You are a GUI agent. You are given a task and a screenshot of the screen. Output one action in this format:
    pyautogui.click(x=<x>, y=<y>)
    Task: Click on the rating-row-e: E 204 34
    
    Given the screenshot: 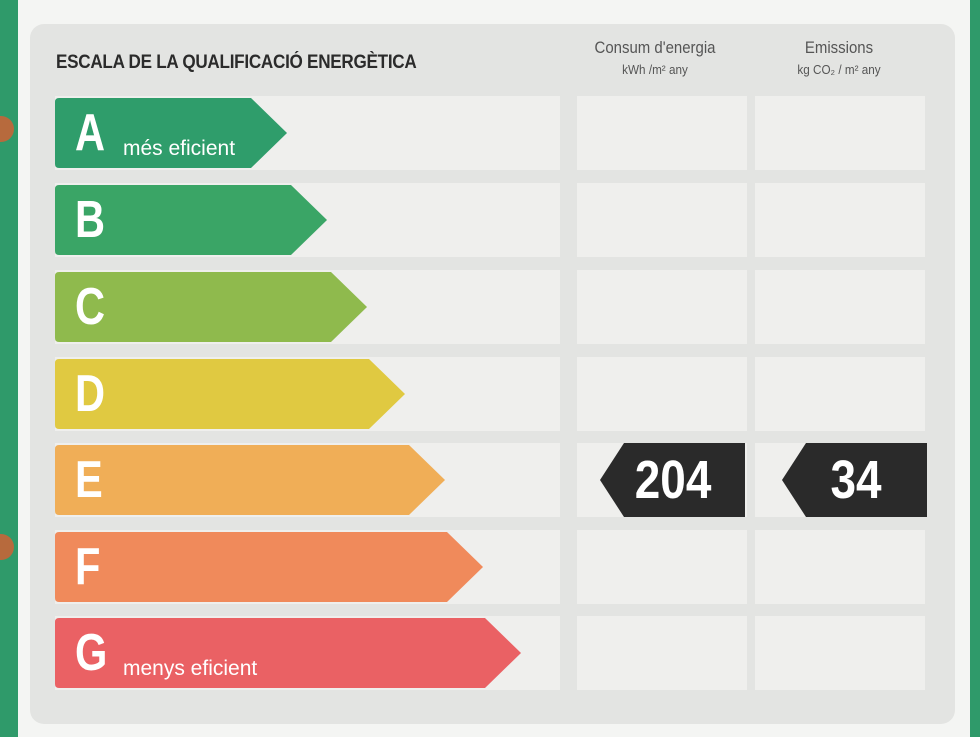 What is the action you would take?
    pyautogui.click(x=492, y=480)
    